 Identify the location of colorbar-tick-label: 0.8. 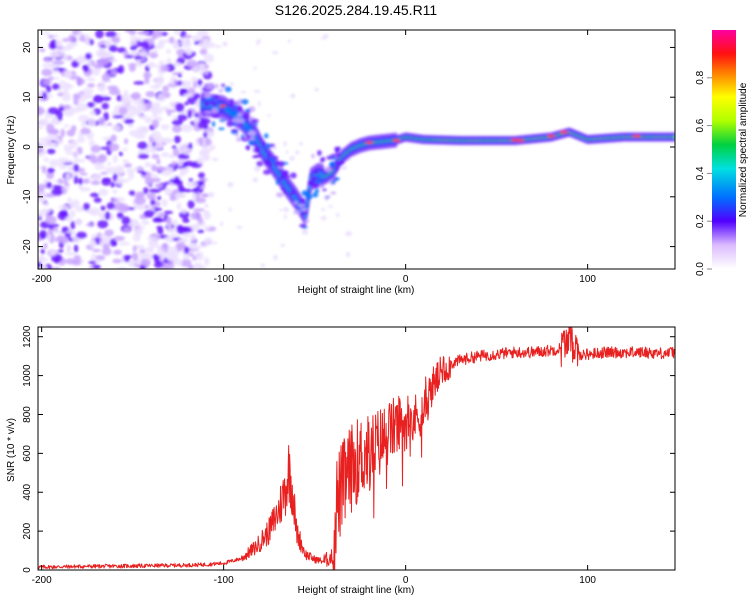
(700, 77).